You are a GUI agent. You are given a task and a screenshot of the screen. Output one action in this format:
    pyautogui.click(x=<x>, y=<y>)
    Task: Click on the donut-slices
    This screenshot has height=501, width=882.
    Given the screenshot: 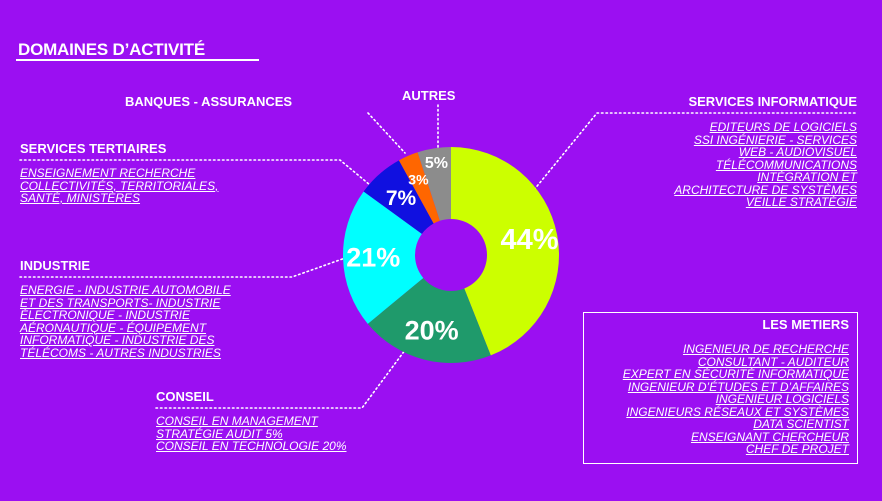 What is the action you would take?
    pyautogui.click(x=451, y=255)
    